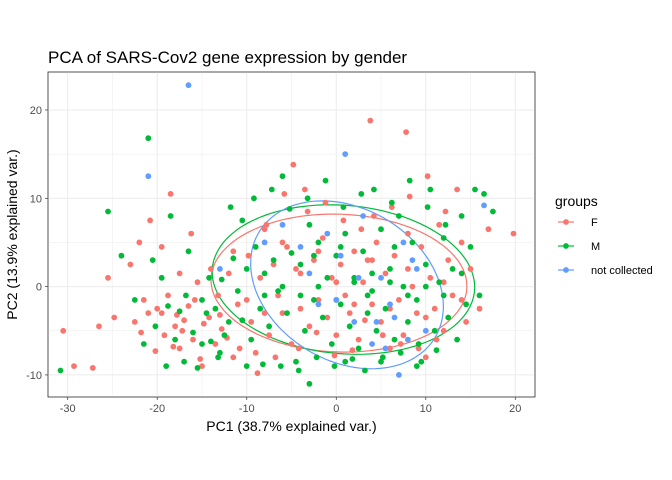  Describe the element at coordinates (566, 222) in the screenshot. I see `legend-key-point-f` at that location.